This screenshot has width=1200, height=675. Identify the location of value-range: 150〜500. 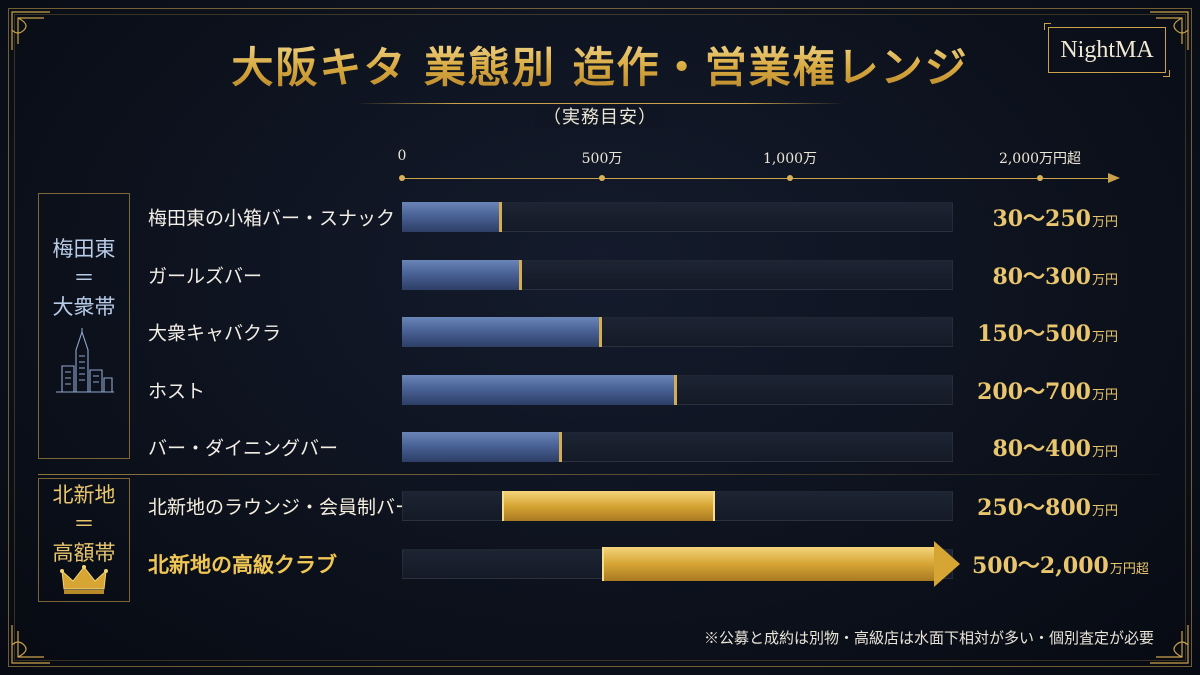
(1034, 334).